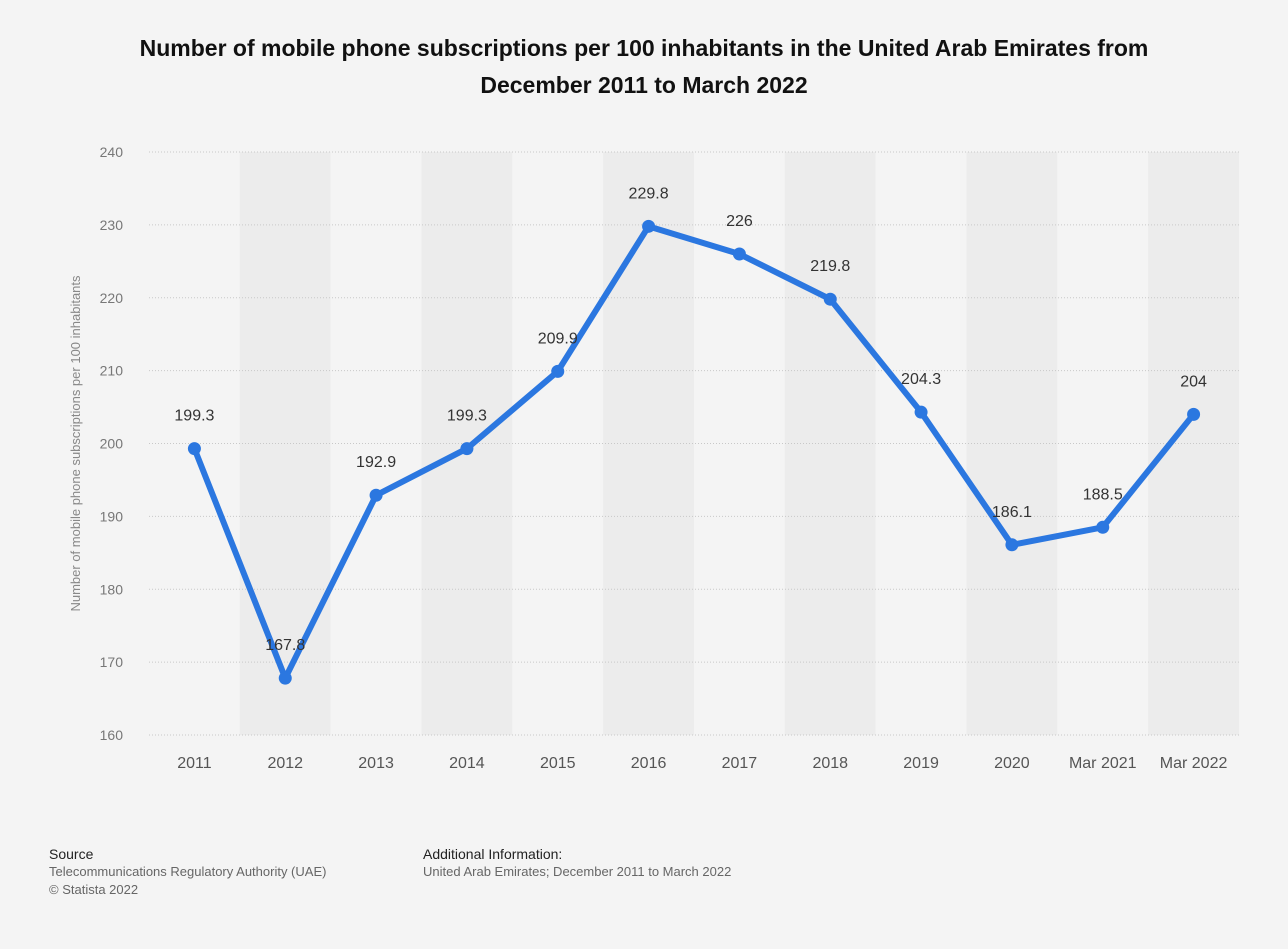 This screenshot has height=949, width=1288. I want to click on additional-info-heading: Additional Information:, so click(493, 854).